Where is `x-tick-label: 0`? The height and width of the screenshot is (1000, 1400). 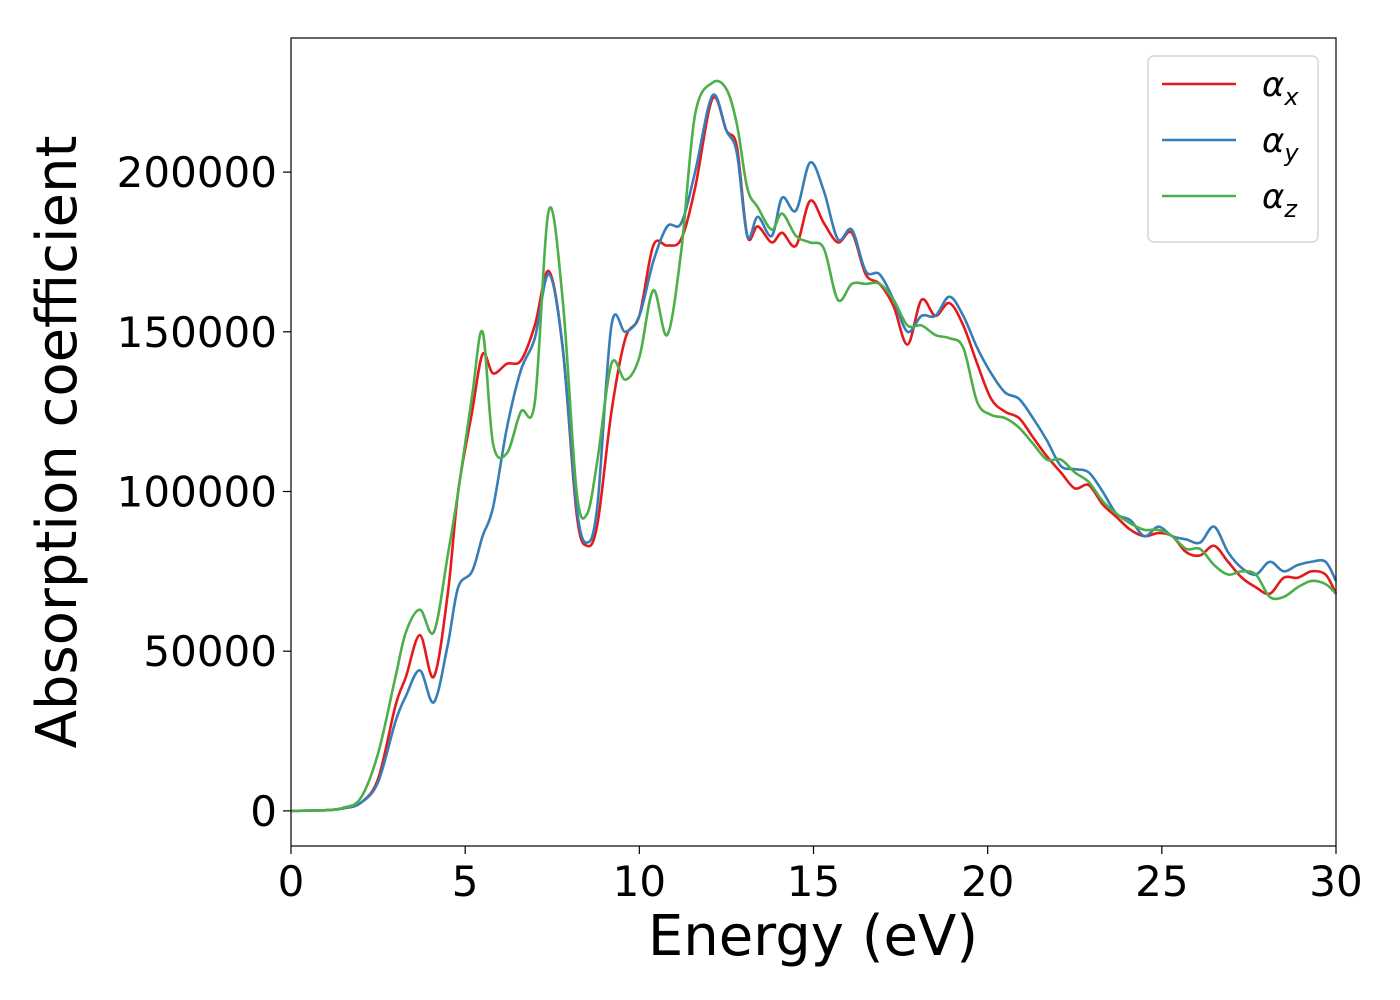 x-tick-label: 0 is located at coordinates (291, 881).